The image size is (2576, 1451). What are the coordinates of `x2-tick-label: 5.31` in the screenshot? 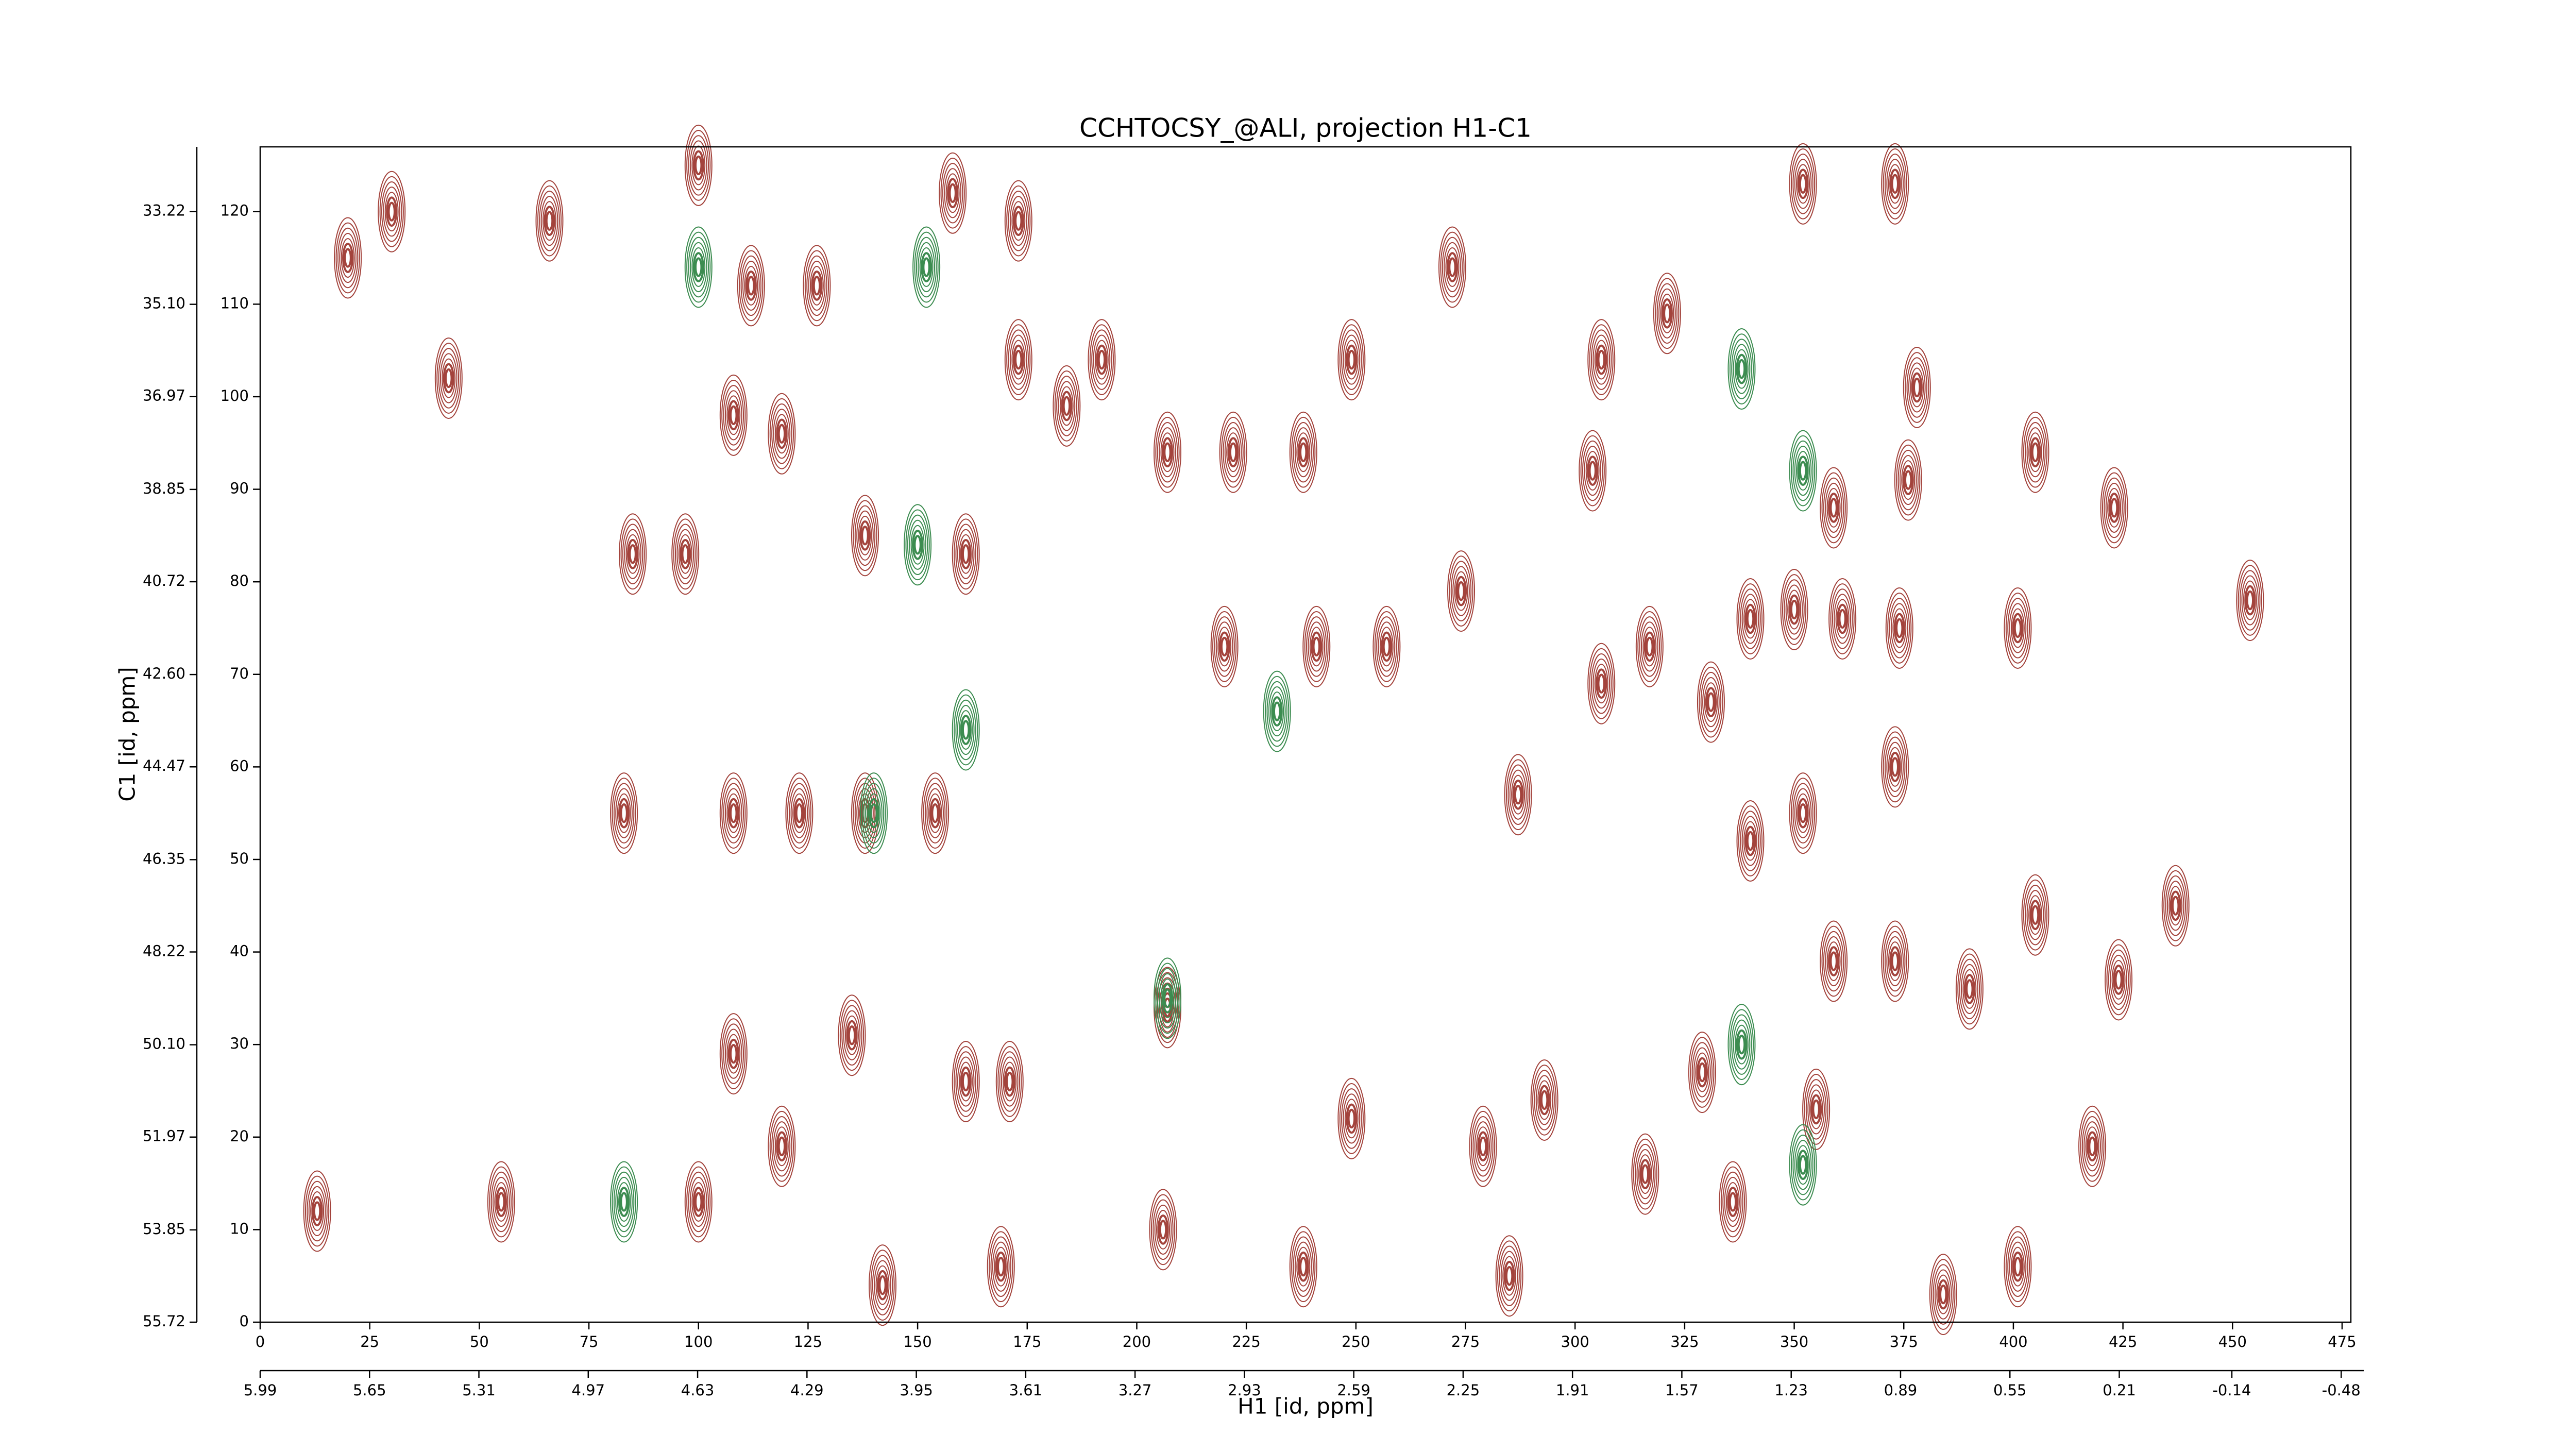 It's located at (479, 1390).